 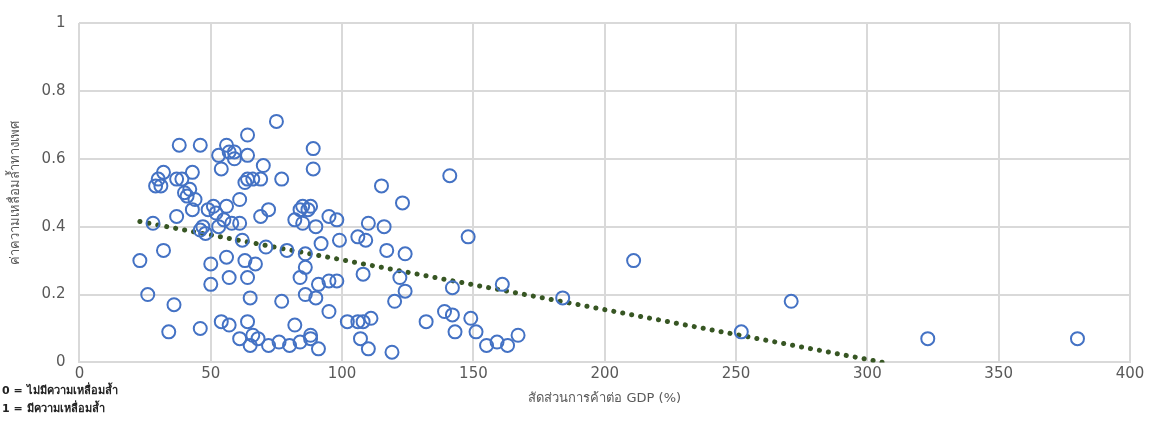 What do you see at coordinates (53, 225) in the screenshot?
I see `y-tick-label: 0.4` at bounding box center [53, 225].